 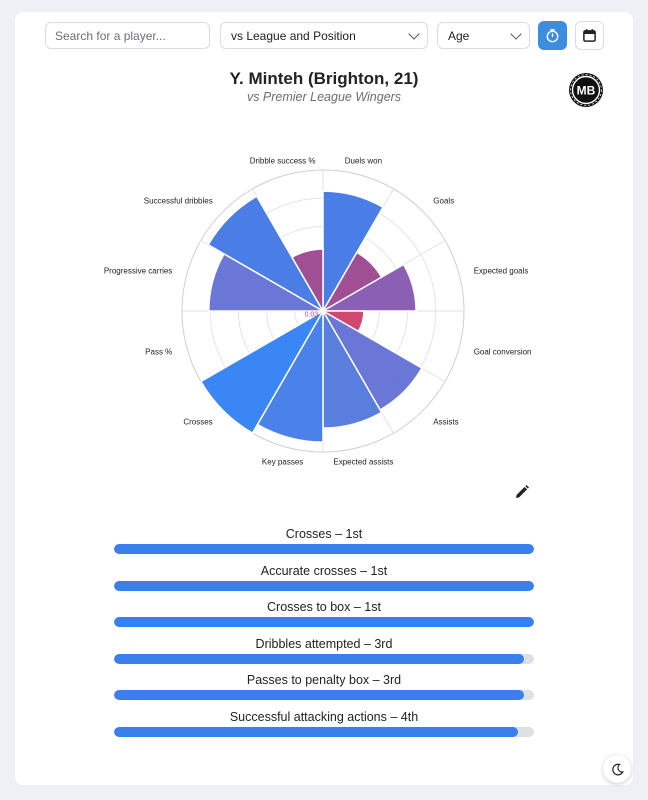 I want to click on sector-value-label: 0.48, so click(x=360, y=275).